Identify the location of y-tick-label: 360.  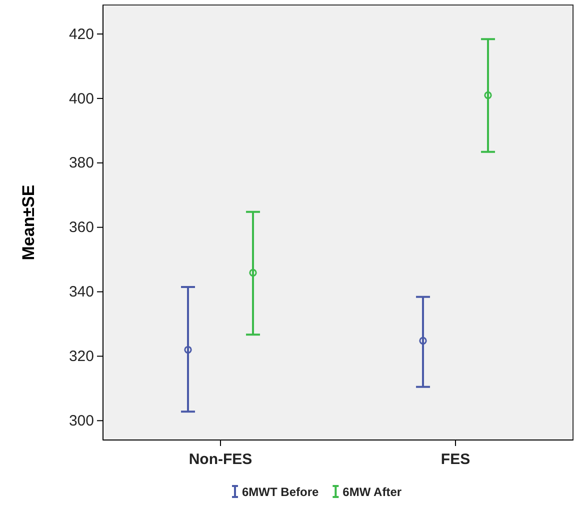
(81, 227).